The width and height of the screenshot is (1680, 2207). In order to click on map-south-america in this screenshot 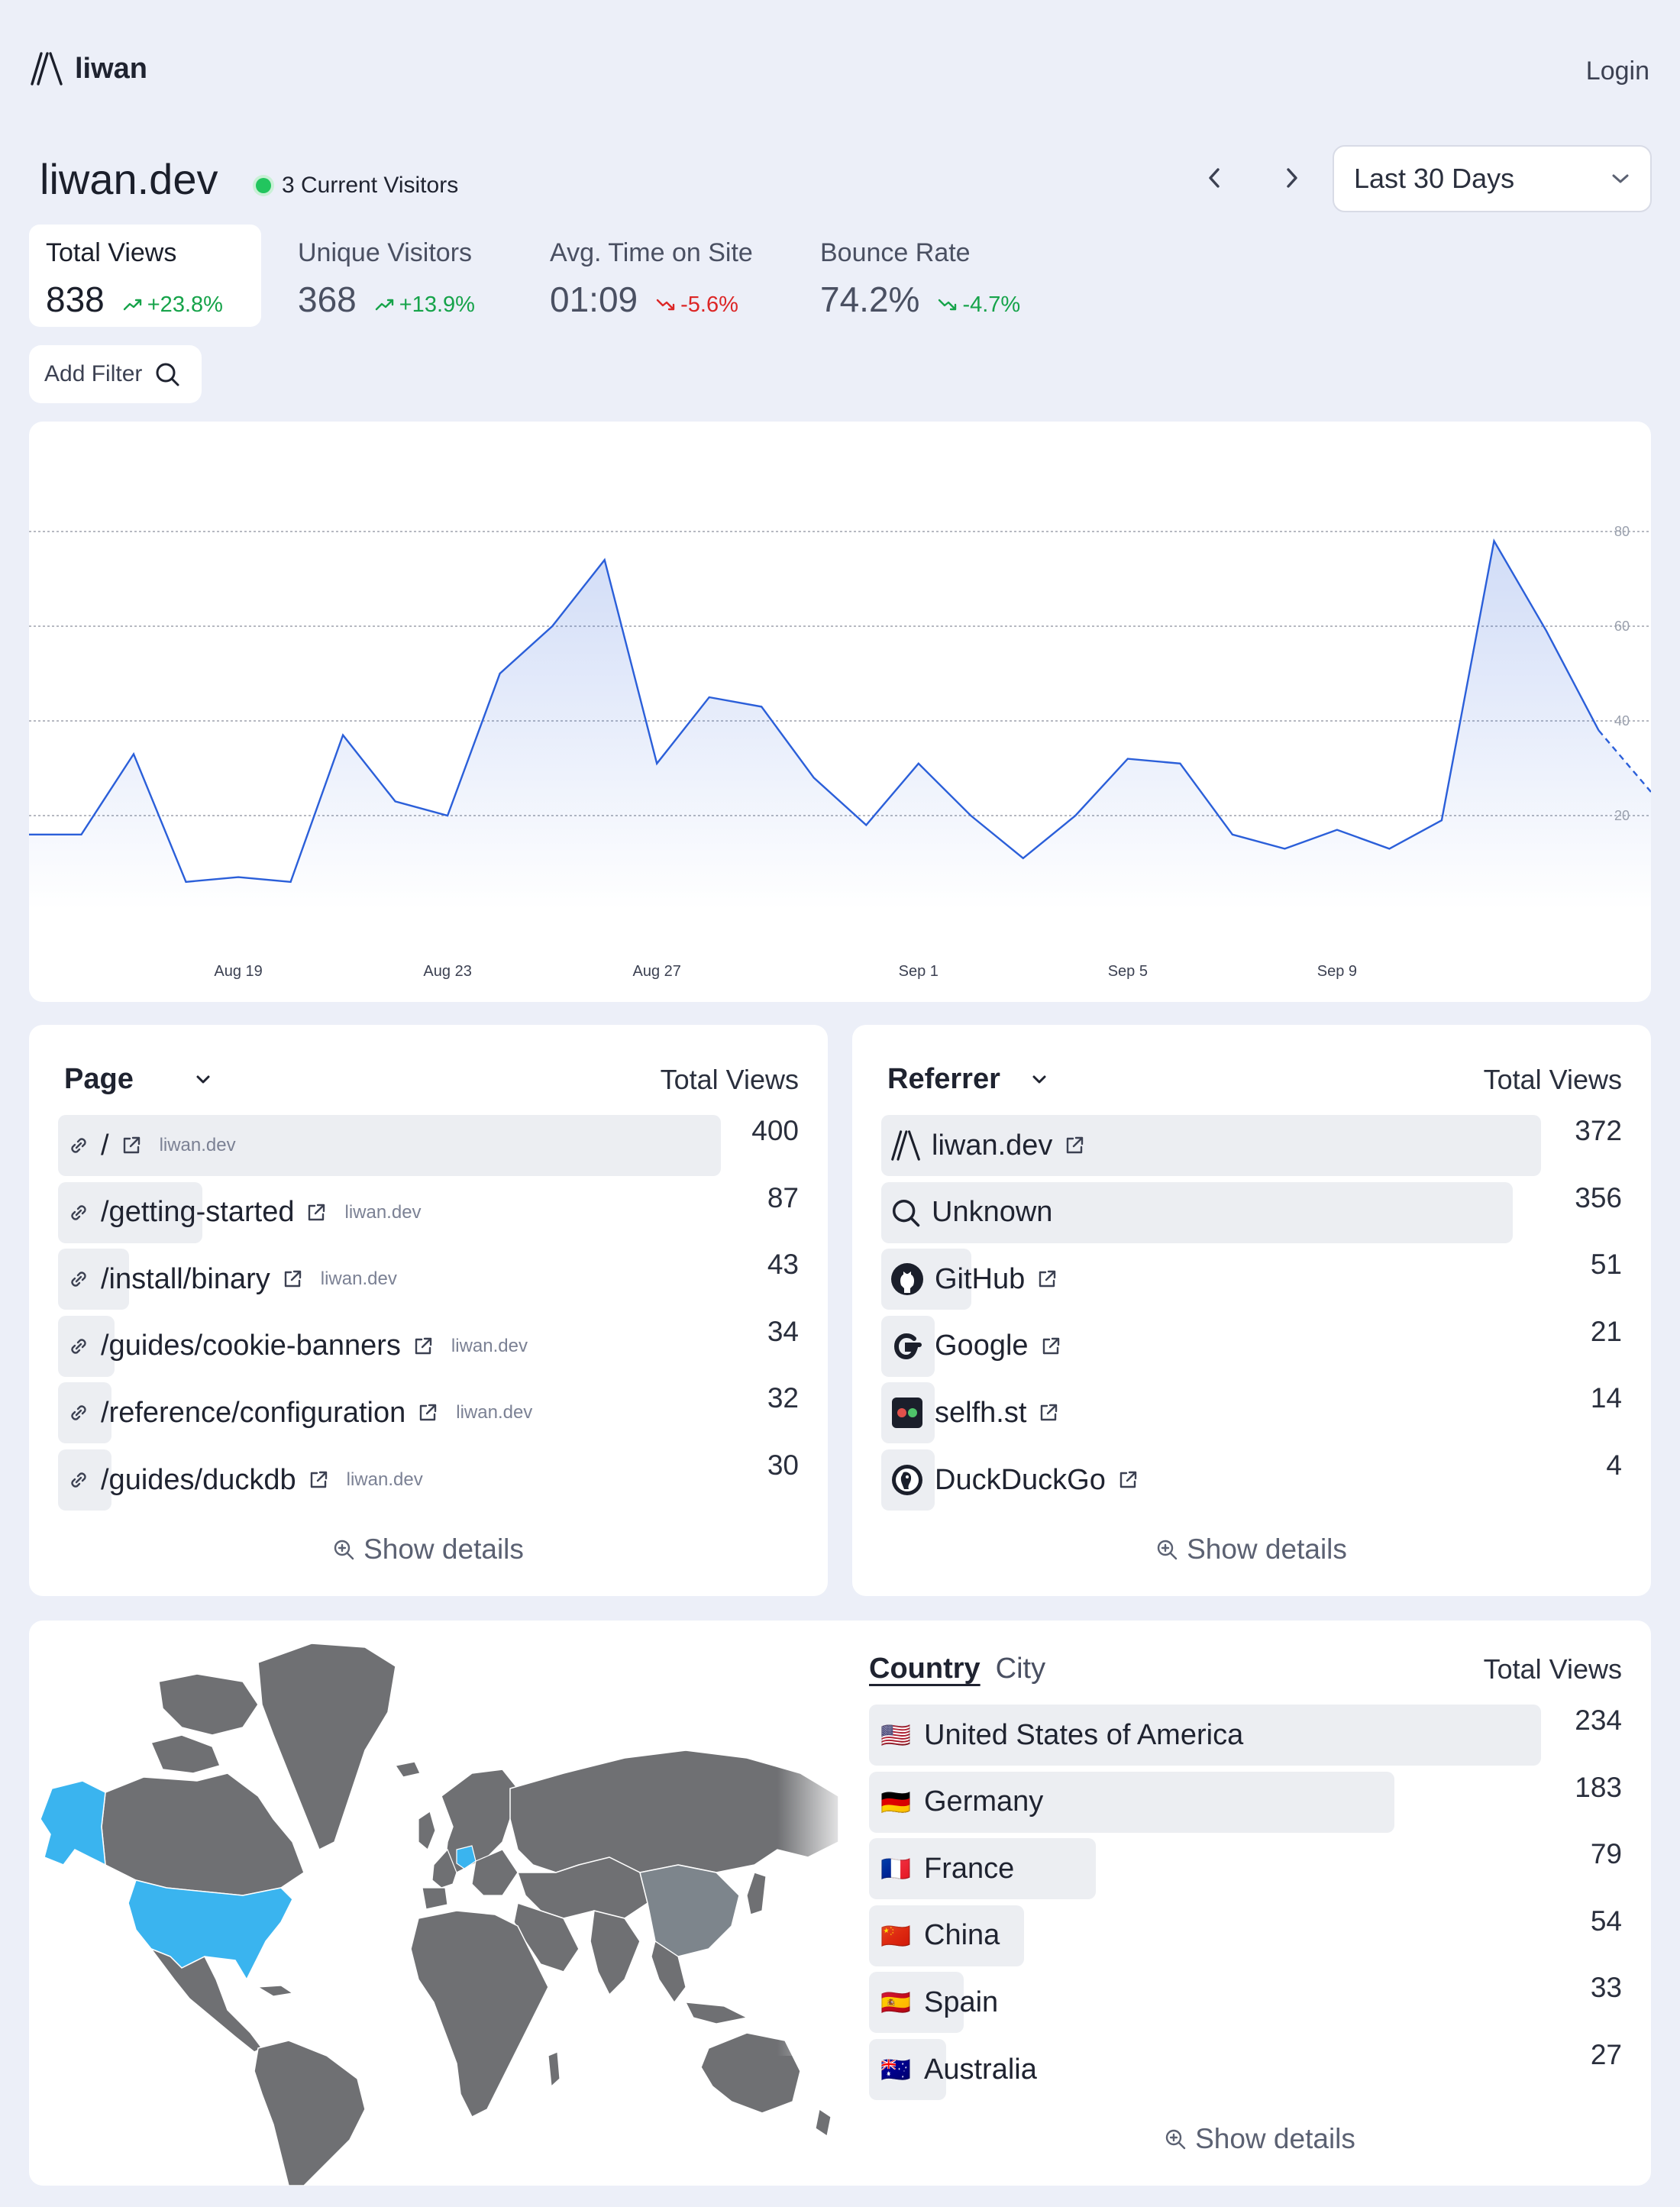, I will do `click(310, 2113)`.